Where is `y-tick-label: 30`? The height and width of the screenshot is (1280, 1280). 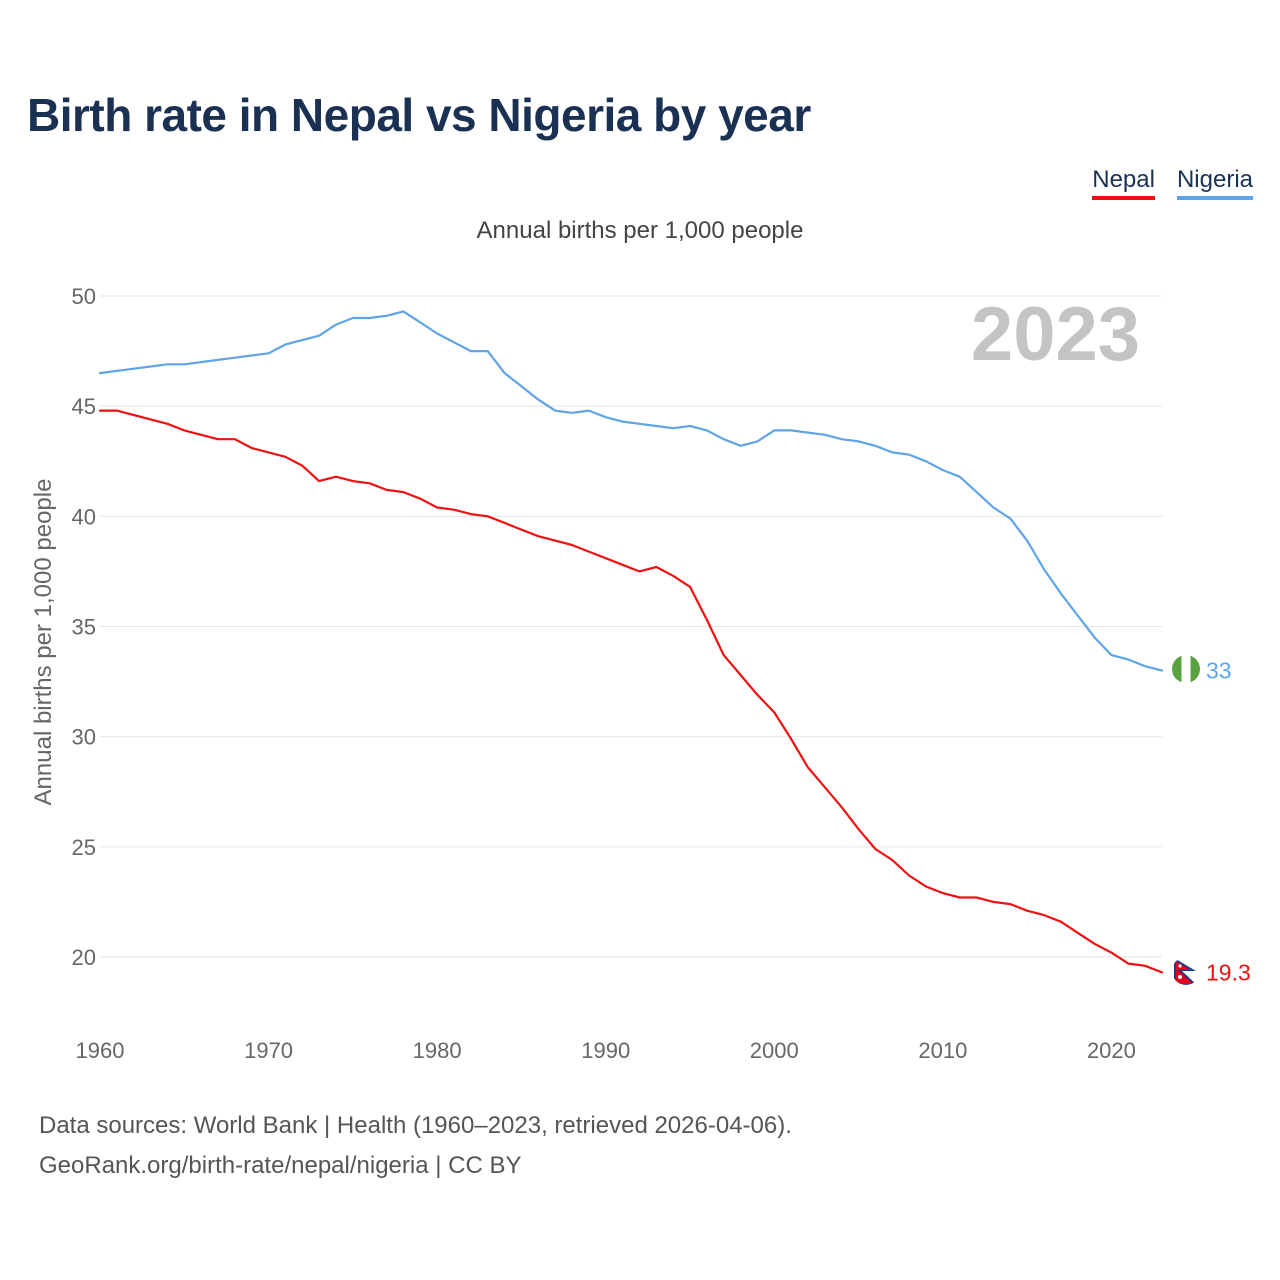 y-tick-label: 30 is located at coordinates (84, 737).